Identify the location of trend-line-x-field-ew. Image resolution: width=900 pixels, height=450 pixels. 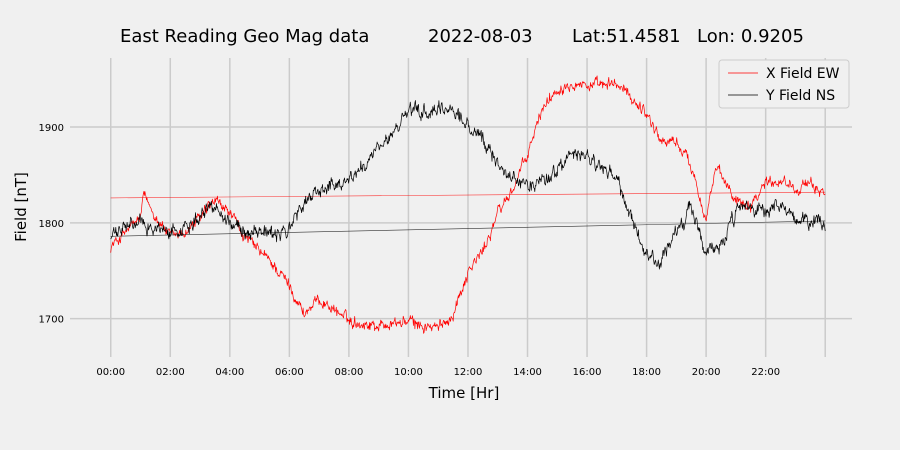
(468, 195).